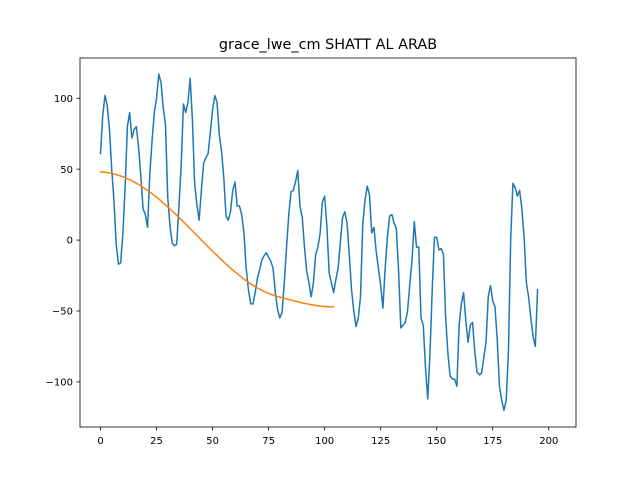 Image resolution: width=640 pixels, height=484 pixels. Describe the element at coordinates (380, 441) in the screenshot. I see `x-tick-label: 125` at that location.